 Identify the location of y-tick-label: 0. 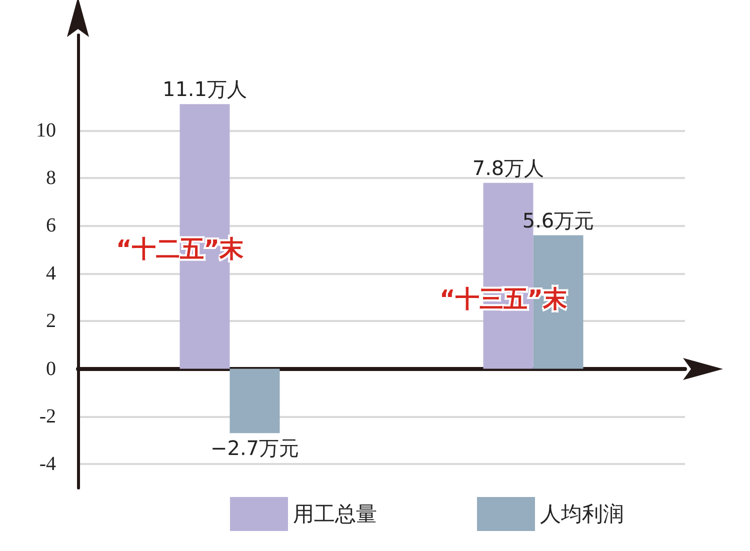
(51, 369).